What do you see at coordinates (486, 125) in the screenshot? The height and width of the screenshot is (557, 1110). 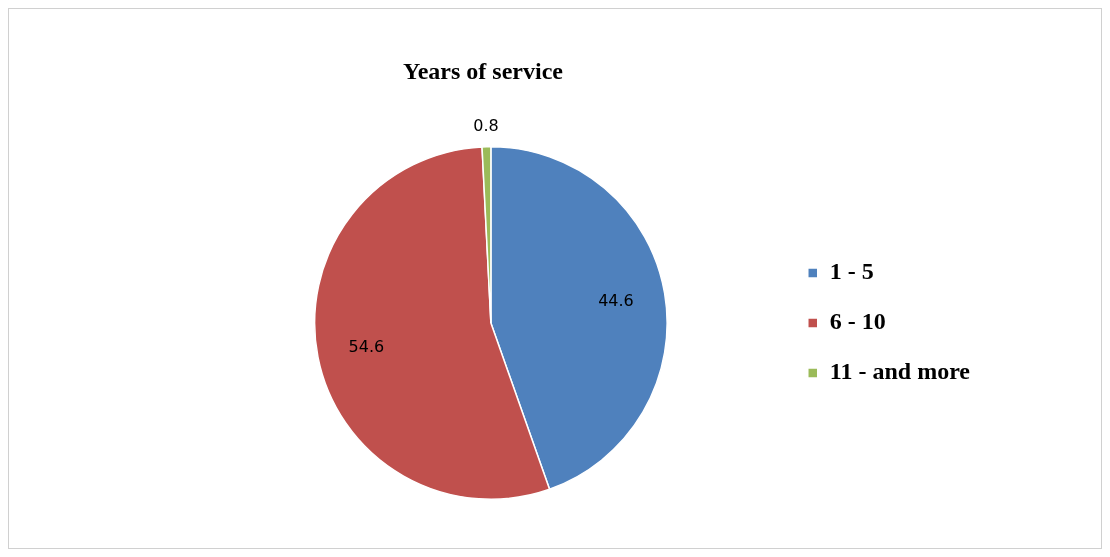 I see `data-label: 0.8` at bounding box center [486, 125].